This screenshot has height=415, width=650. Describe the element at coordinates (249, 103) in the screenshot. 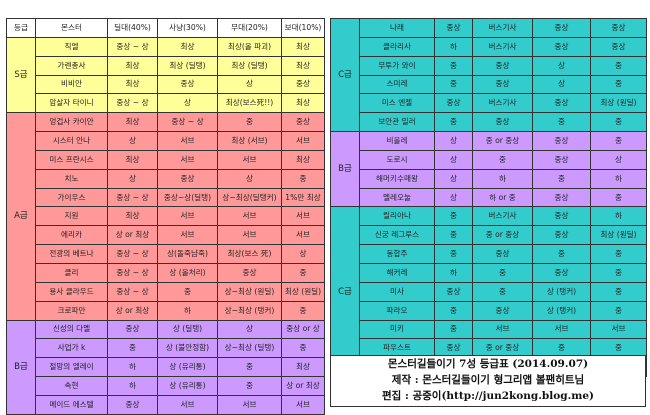

I see `rating-cell: 최상(보스死!!)` at that location.